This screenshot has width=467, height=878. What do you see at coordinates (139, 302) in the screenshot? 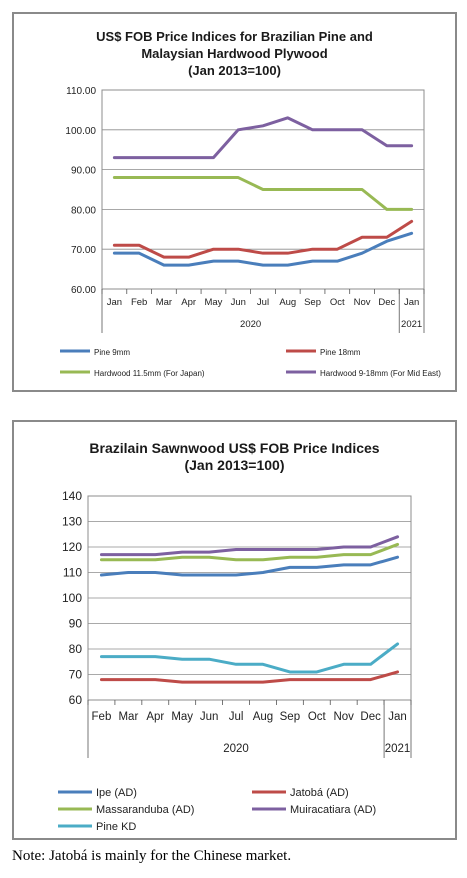
I see `plywood-x-tick-label: Feb` at bounding box center [139, 302].